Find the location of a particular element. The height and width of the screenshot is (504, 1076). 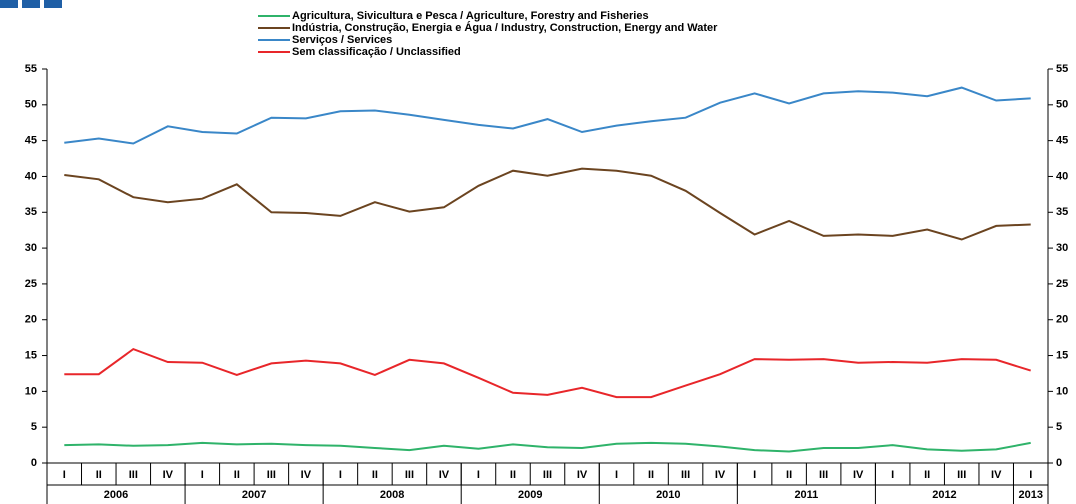

legend-label: Sem classificação / Unclassified is located at coordinates (376, 52).